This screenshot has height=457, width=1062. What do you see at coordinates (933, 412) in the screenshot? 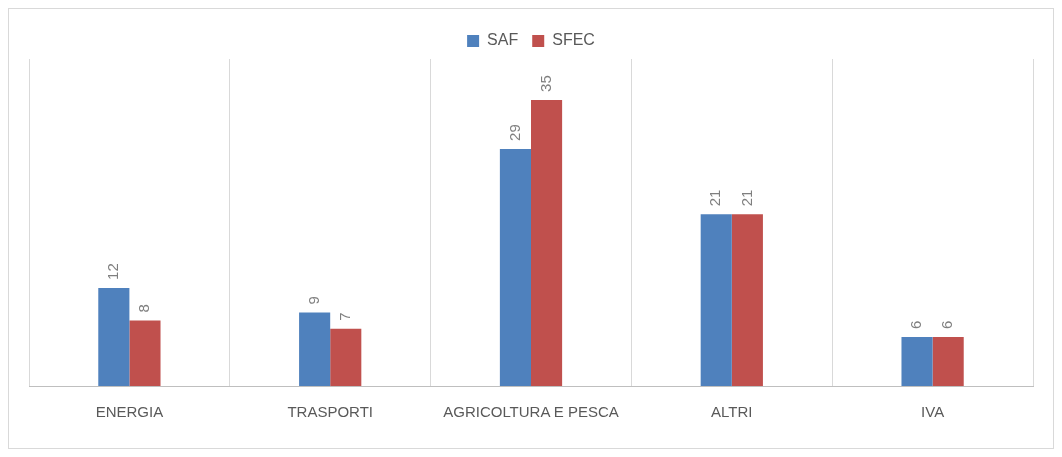
I see `x-tick-label: IVA` at bounding box center [933, 412].